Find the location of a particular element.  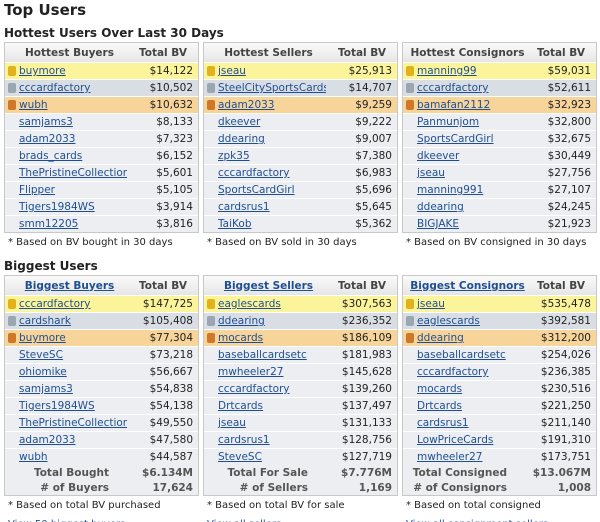

user-row: Drtcards $221,250 is located at coordinates (499, 405).